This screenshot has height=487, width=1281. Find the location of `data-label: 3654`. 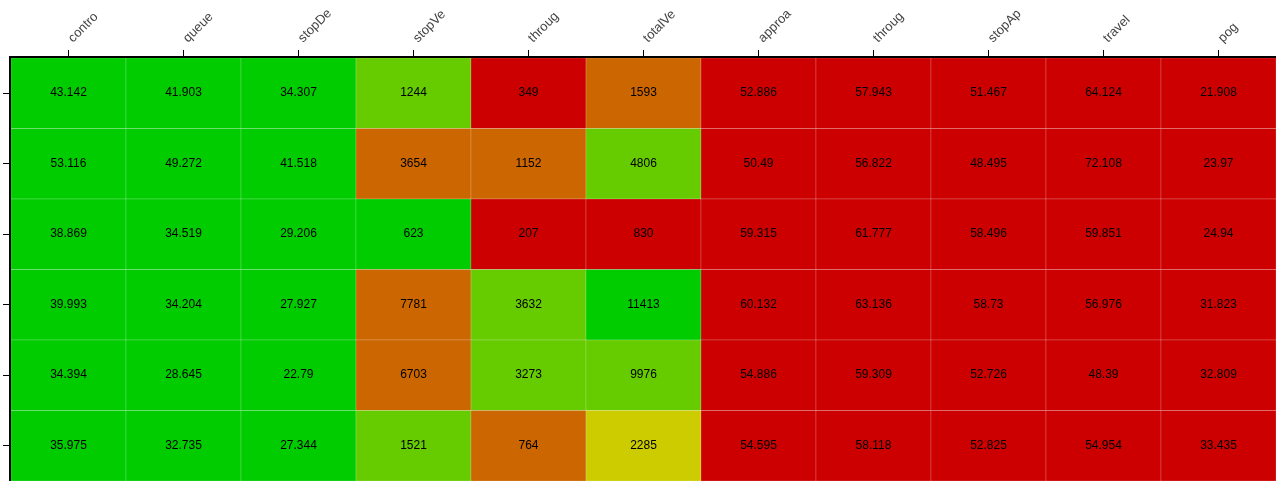

data-label: 3654 is located at coordinates (414, 162).